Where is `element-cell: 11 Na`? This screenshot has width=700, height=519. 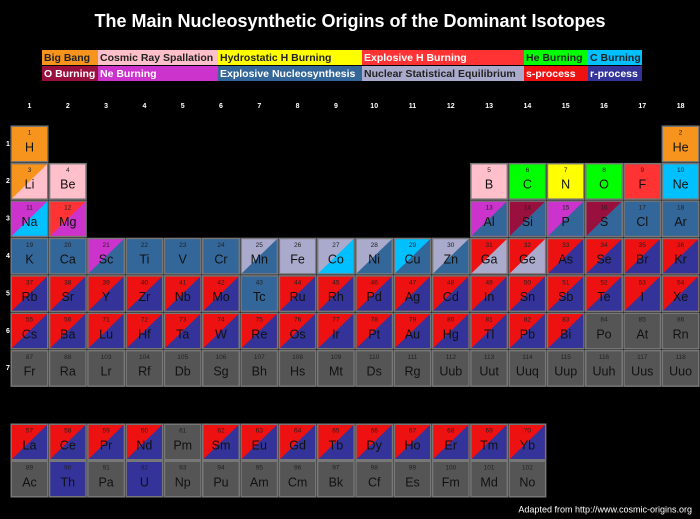
element-cell: 11 Na is located at coordinates (29, 219).